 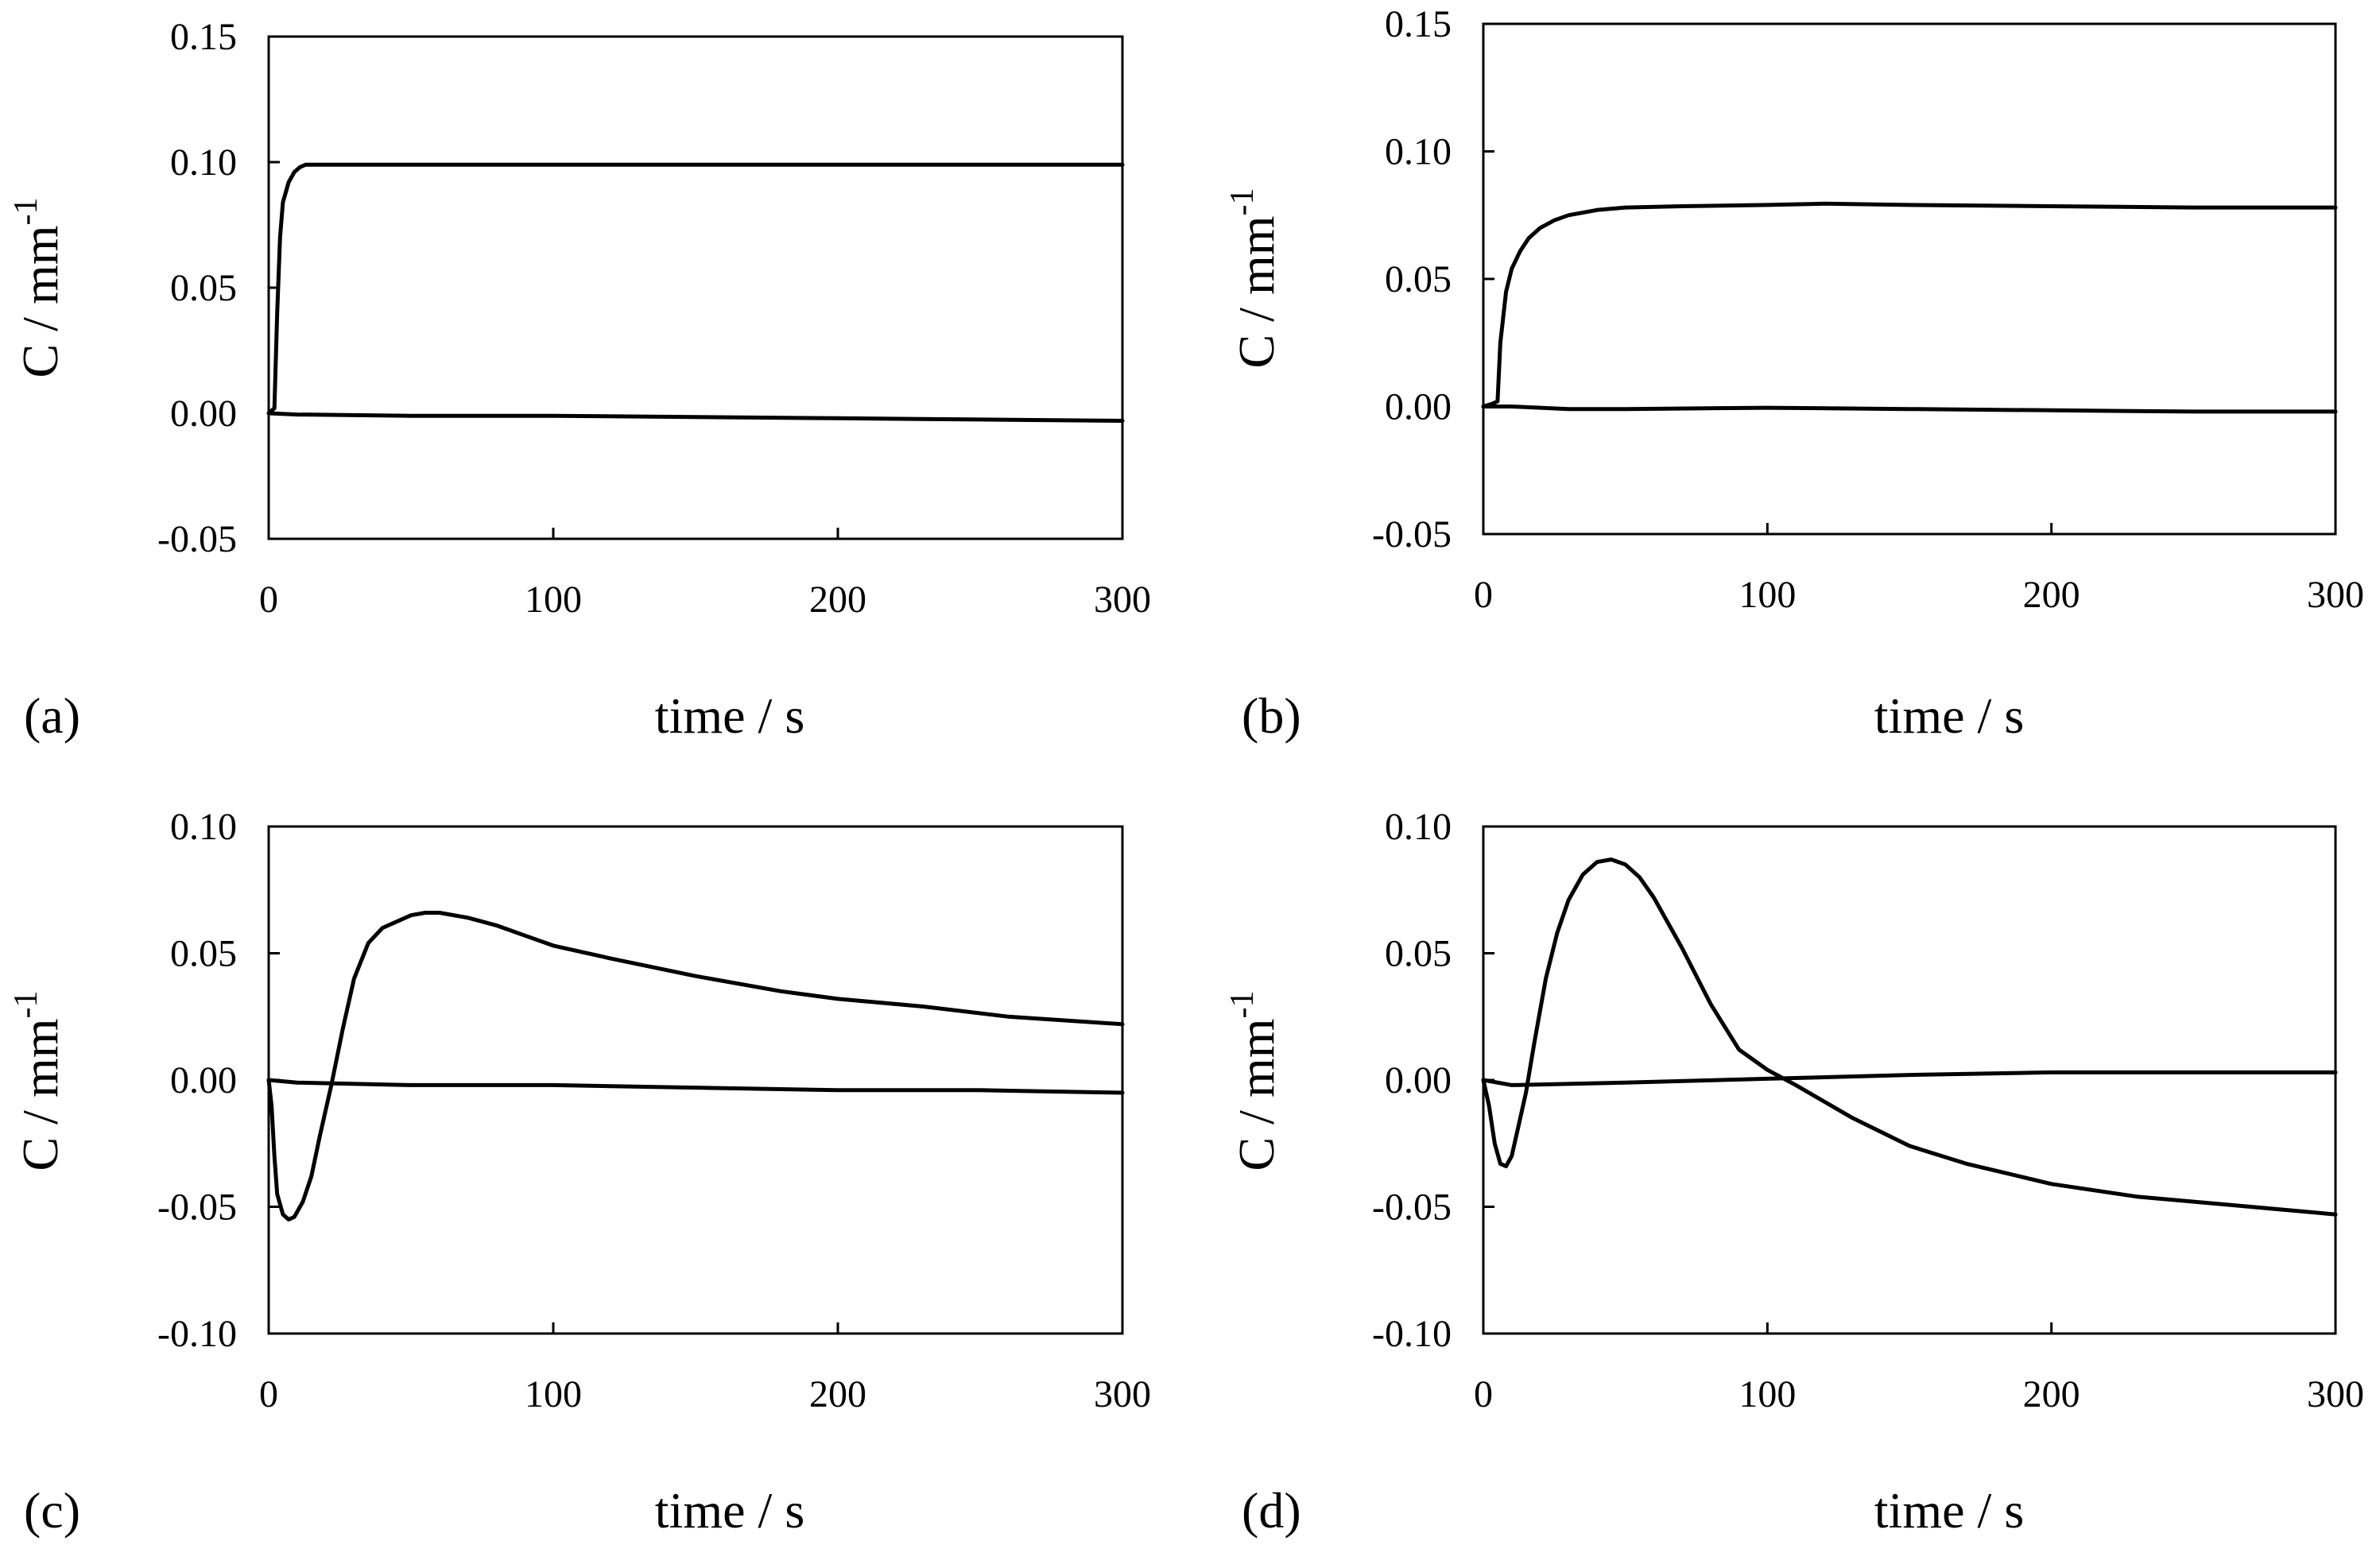 What do you see at coordinates (1483, 1394) in the screenshot?
I see `x-tick-label-d-0: 0` at bounding box center [1483, 1394].